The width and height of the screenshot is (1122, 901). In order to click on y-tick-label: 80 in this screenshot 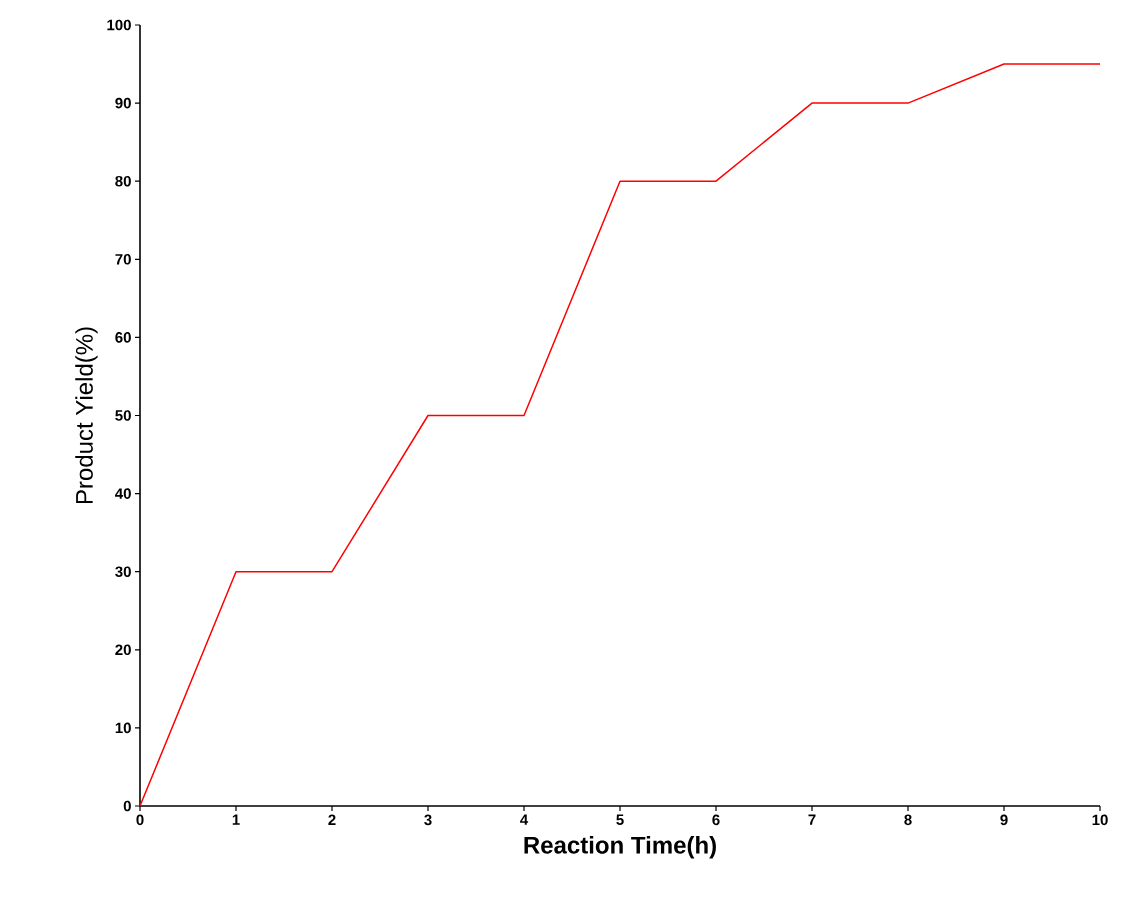, I will do `click(123, 181)`.